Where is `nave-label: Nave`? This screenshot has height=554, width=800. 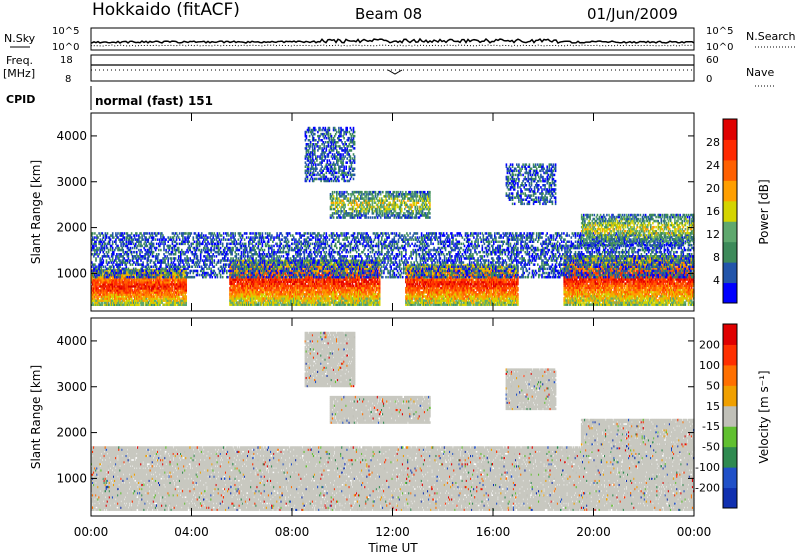
nave-label: Nave is located at coordinates (760, 72).